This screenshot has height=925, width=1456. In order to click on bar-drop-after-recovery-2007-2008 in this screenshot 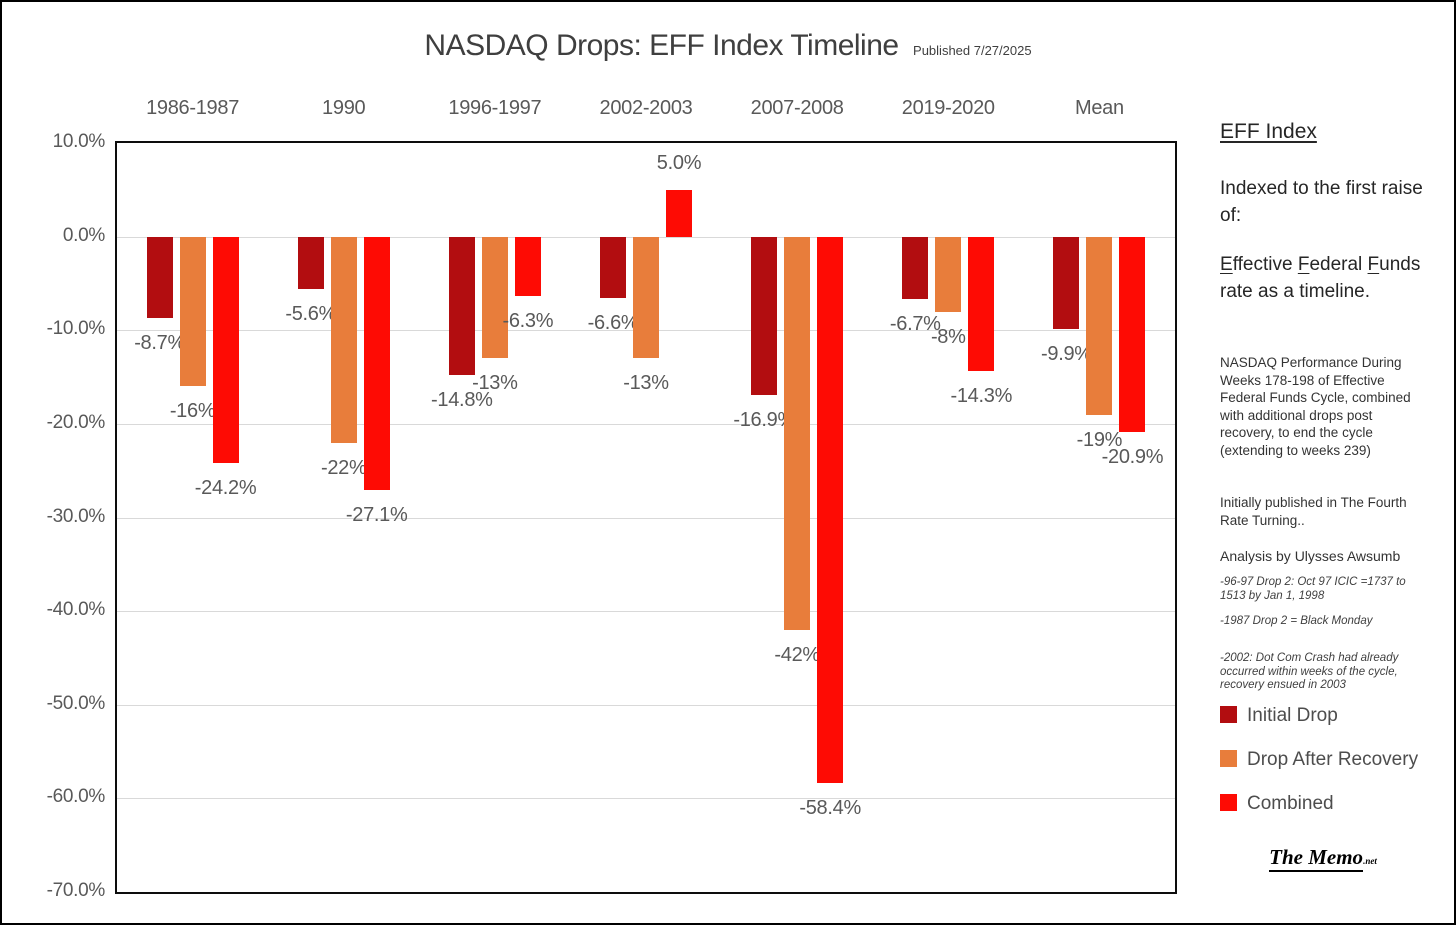, I will do `click(797, 433)`.